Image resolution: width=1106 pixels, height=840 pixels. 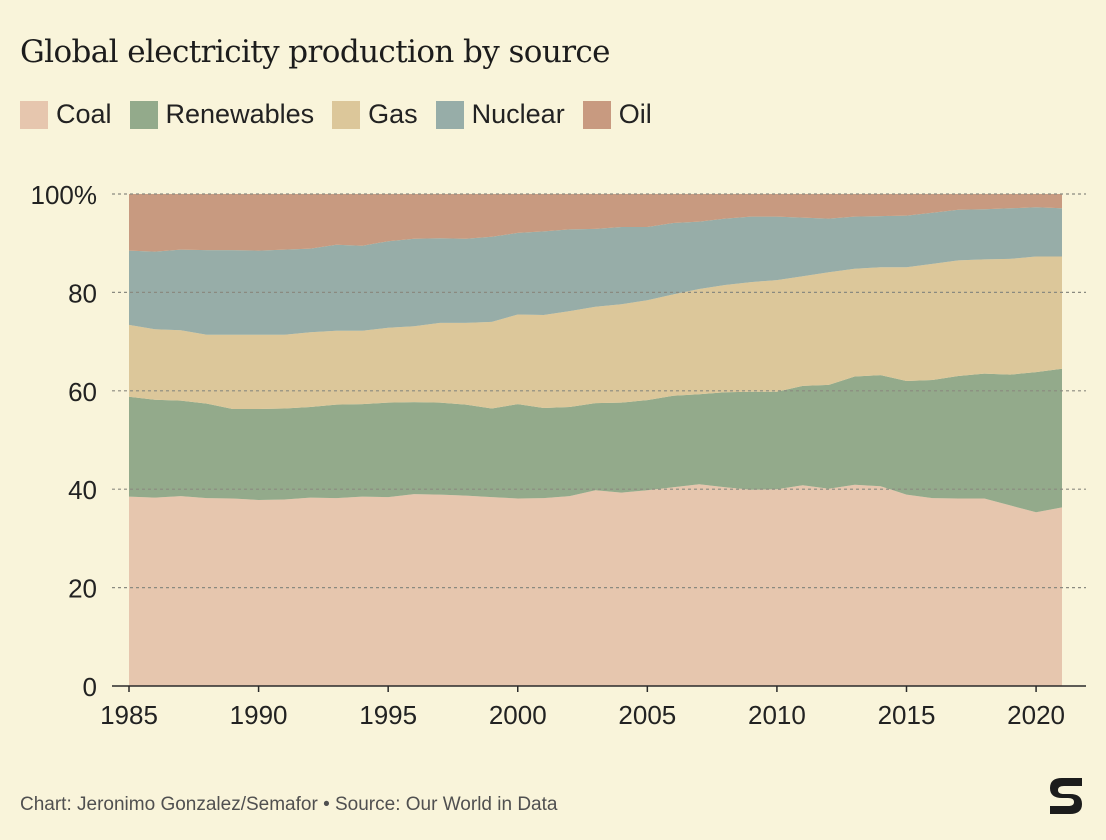 I want to click on y-tick-label: 0, so click(x=90, y=687).